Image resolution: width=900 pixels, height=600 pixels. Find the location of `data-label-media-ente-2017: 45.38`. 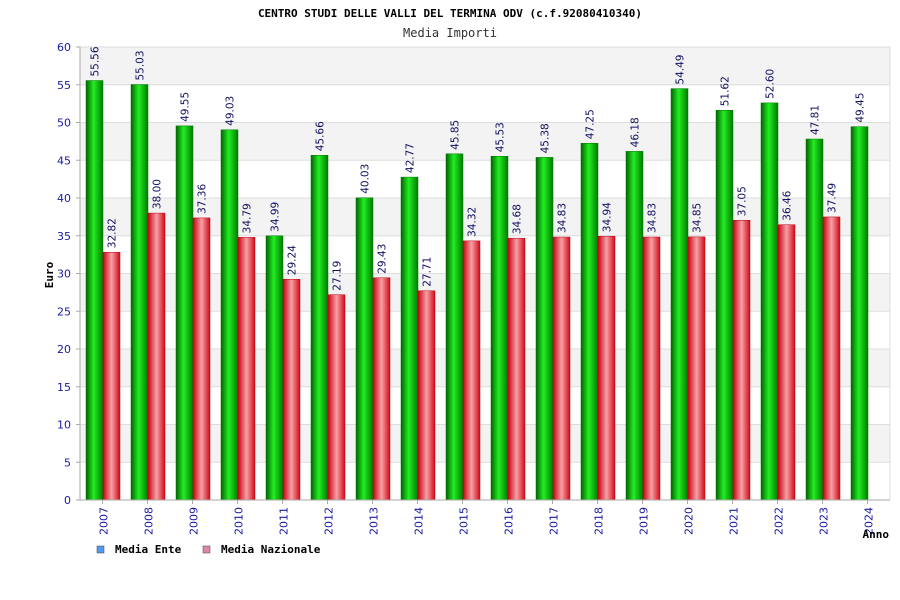

data-label-media-ente-2017: 45.38 is located at coordinates (546, 138).